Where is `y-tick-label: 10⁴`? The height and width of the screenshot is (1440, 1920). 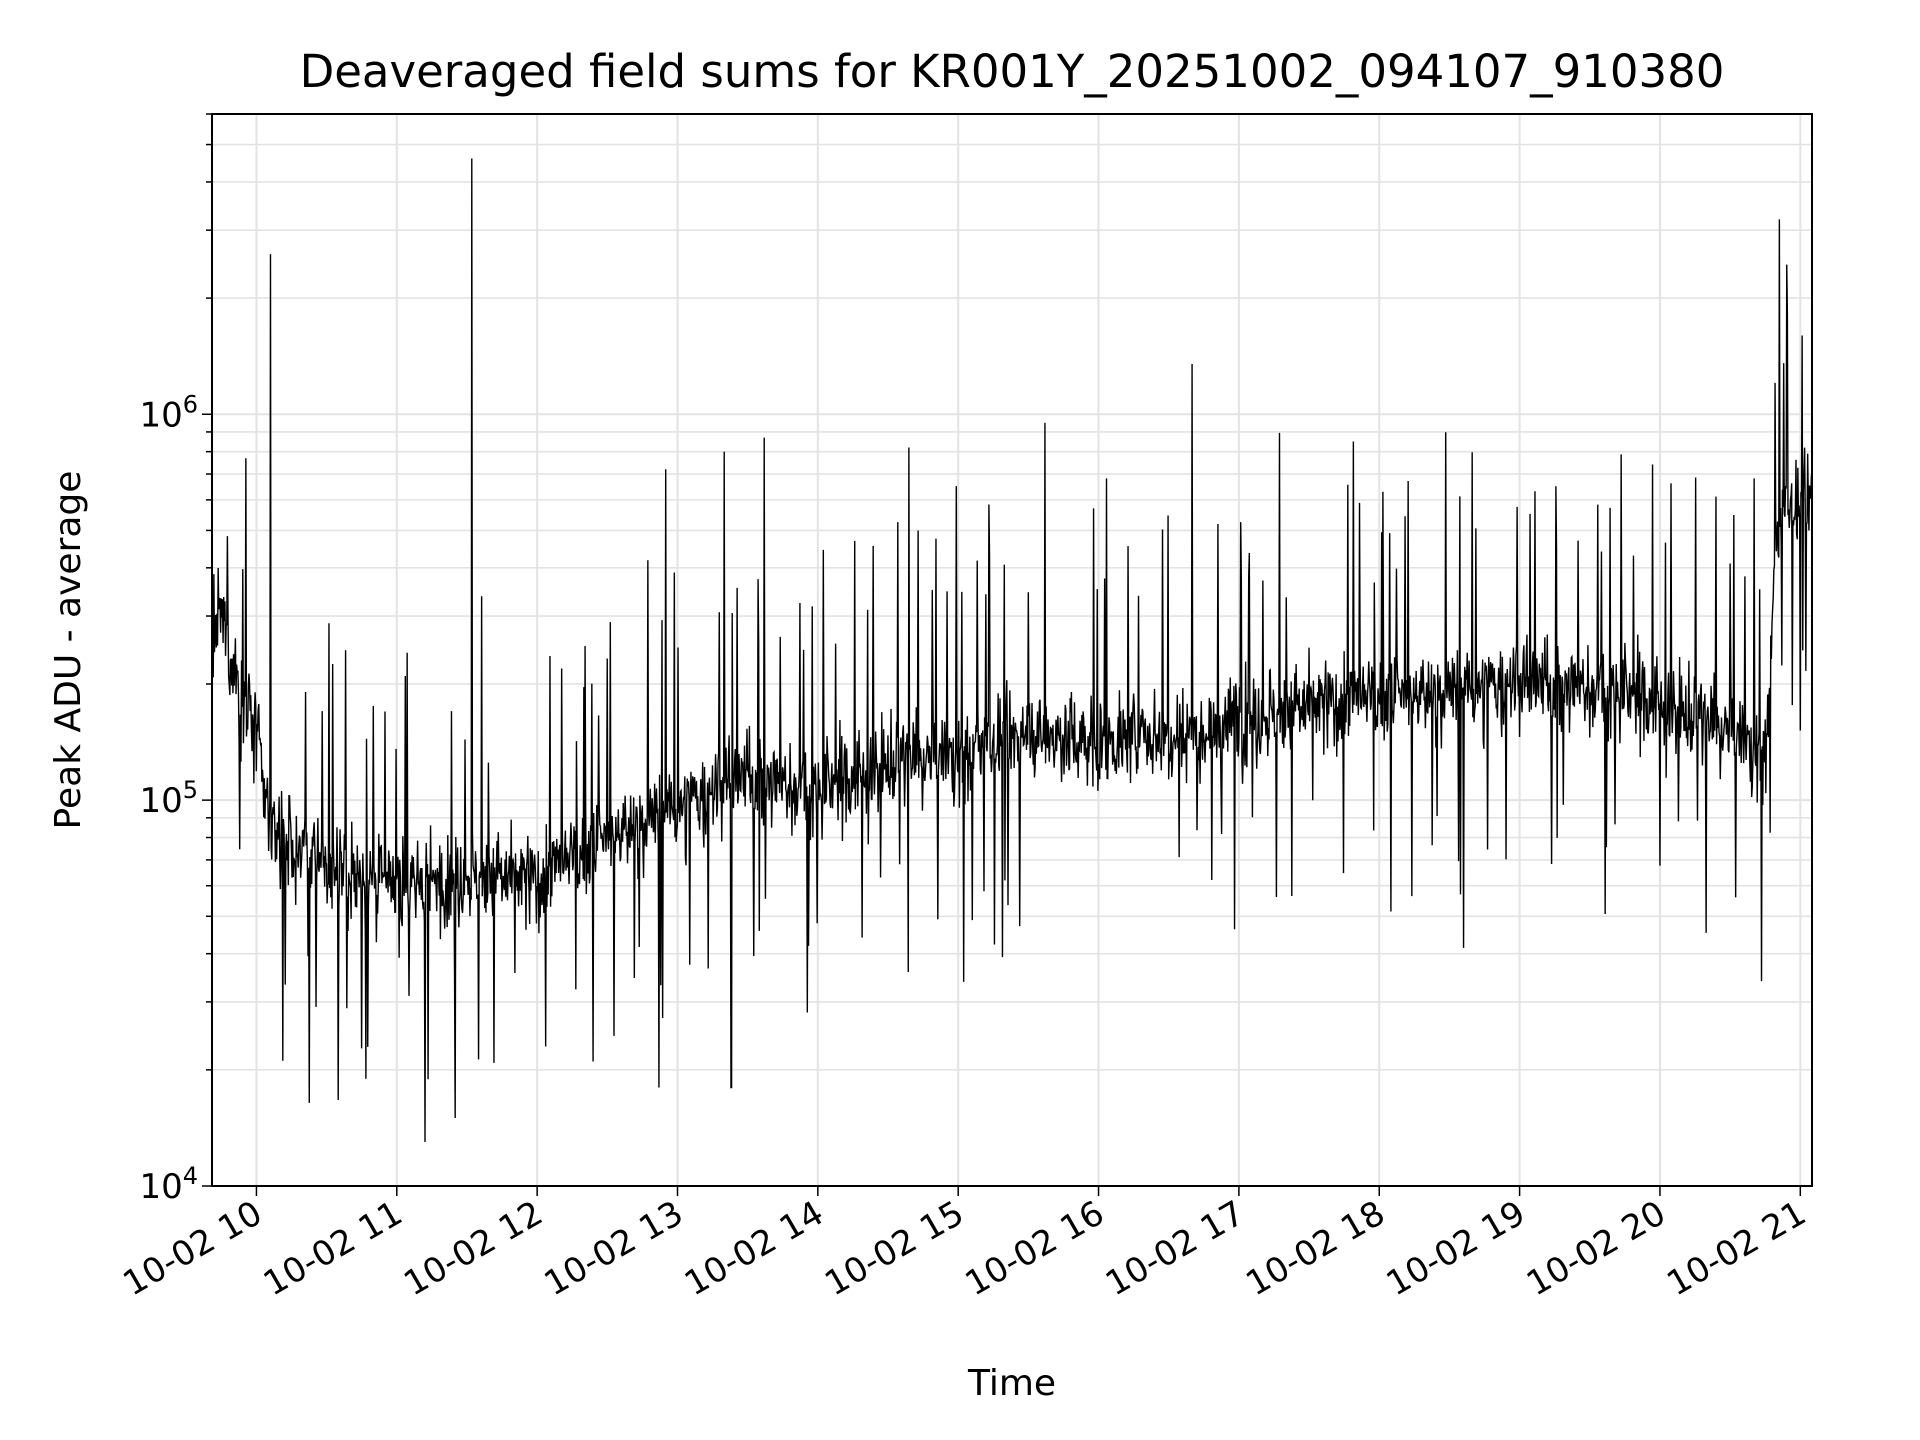
y-tick-label: 10⁴ is located at coordinates (168, 1184).